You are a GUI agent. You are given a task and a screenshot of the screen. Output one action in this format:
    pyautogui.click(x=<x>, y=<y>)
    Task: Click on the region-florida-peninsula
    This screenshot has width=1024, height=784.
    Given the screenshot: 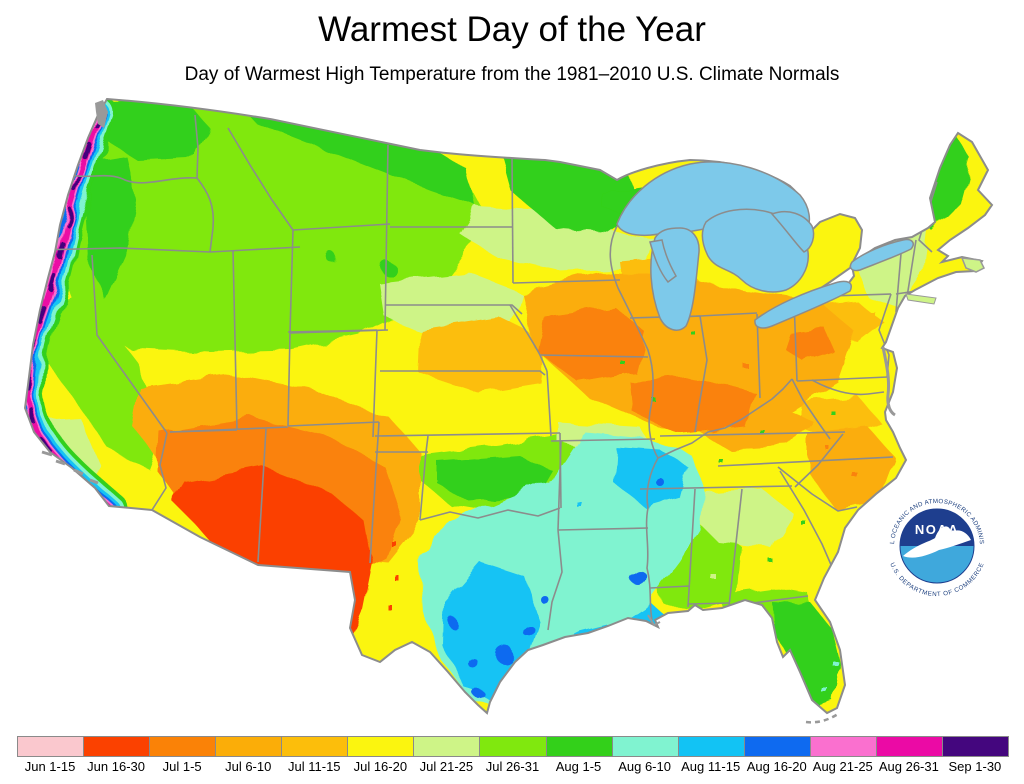 What is the action you would take?
    pyautogui.click(x=806, y=655)
    